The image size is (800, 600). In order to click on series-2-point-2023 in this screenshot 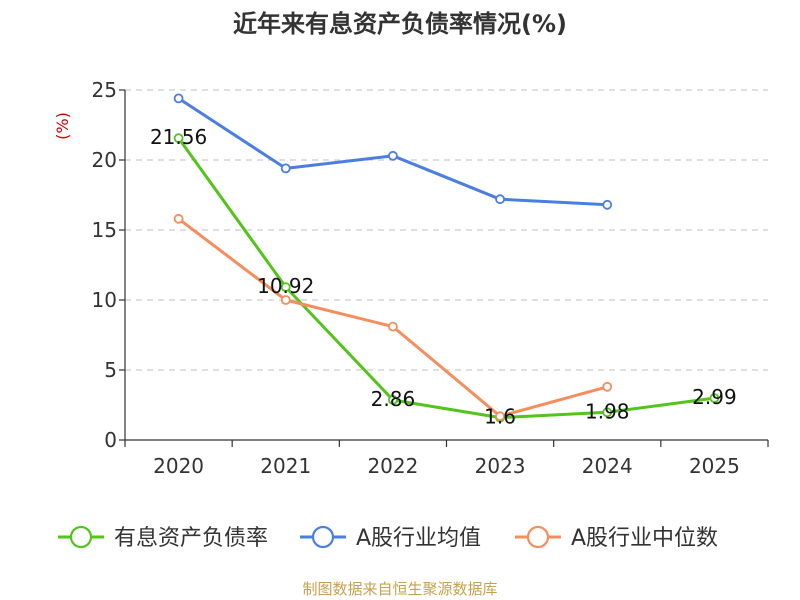, I will do `click(500, 416)`.